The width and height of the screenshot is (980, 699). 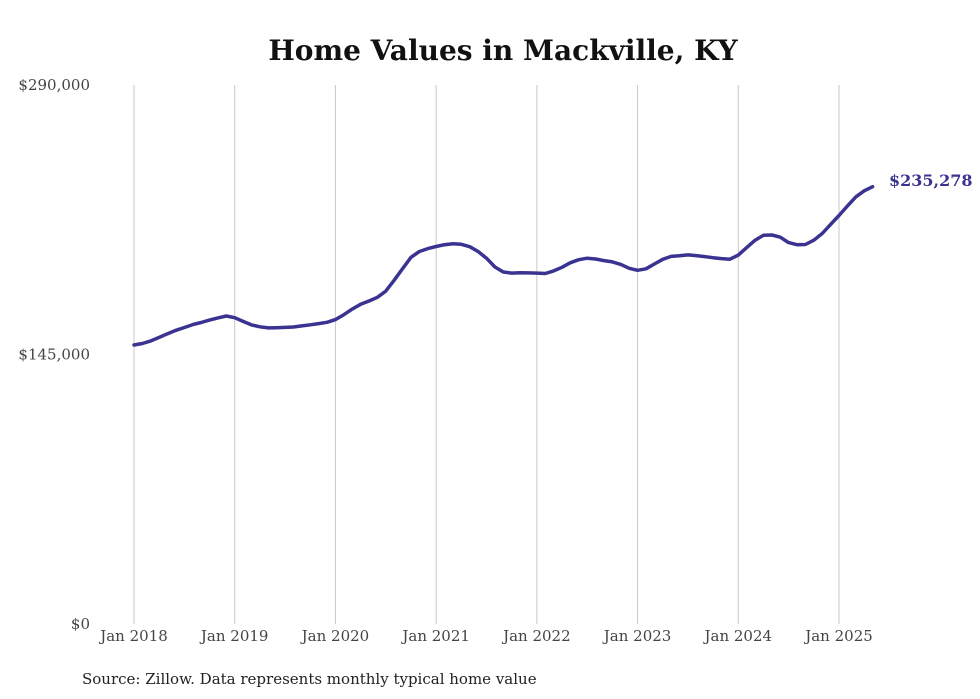 I want to click on x-tick-label: Jan 2018, so click(x=133, y=636).